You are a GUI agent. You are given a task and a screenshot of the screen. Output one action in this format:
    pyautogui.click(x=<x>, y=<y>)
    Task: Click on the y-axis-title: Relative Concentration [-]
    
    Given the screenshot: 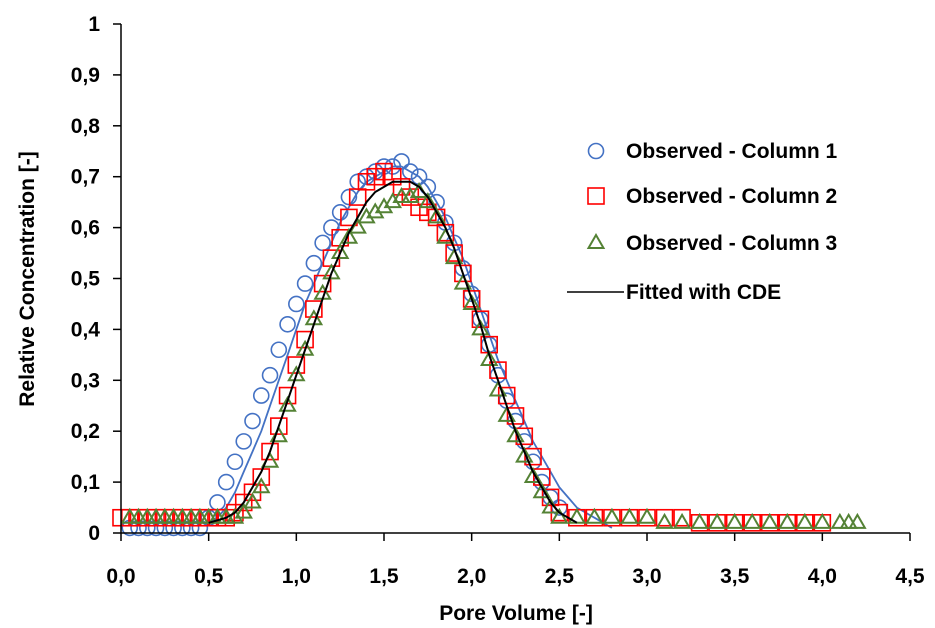 What is the action you would take?
    pyautogui.click(x=27, y=279)
    